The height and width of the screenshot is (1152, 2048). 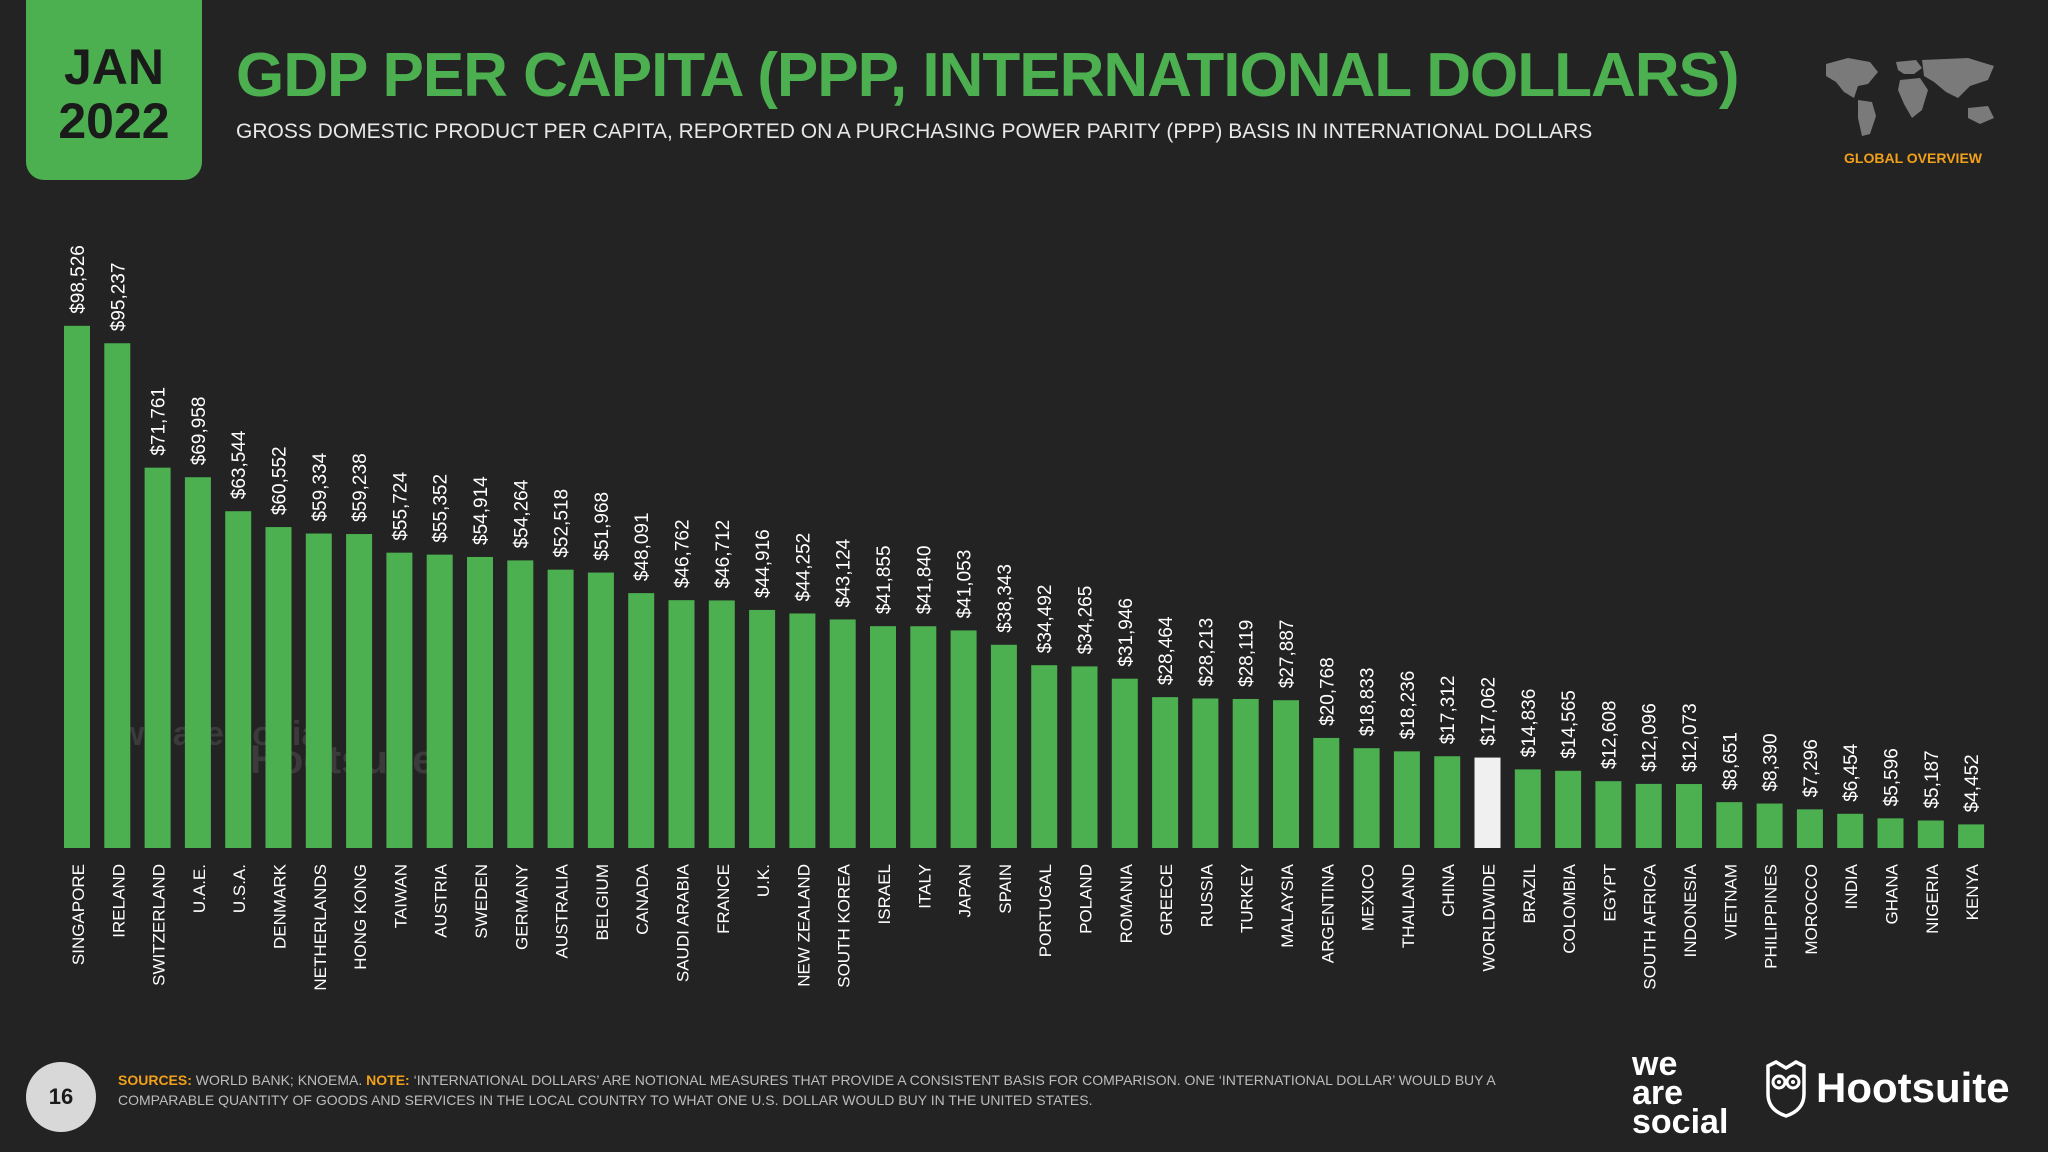 What do you see at coordinates (763, 563) in the screenshot?
I see `data-label: $44,916` at bounding box center [763, 563].